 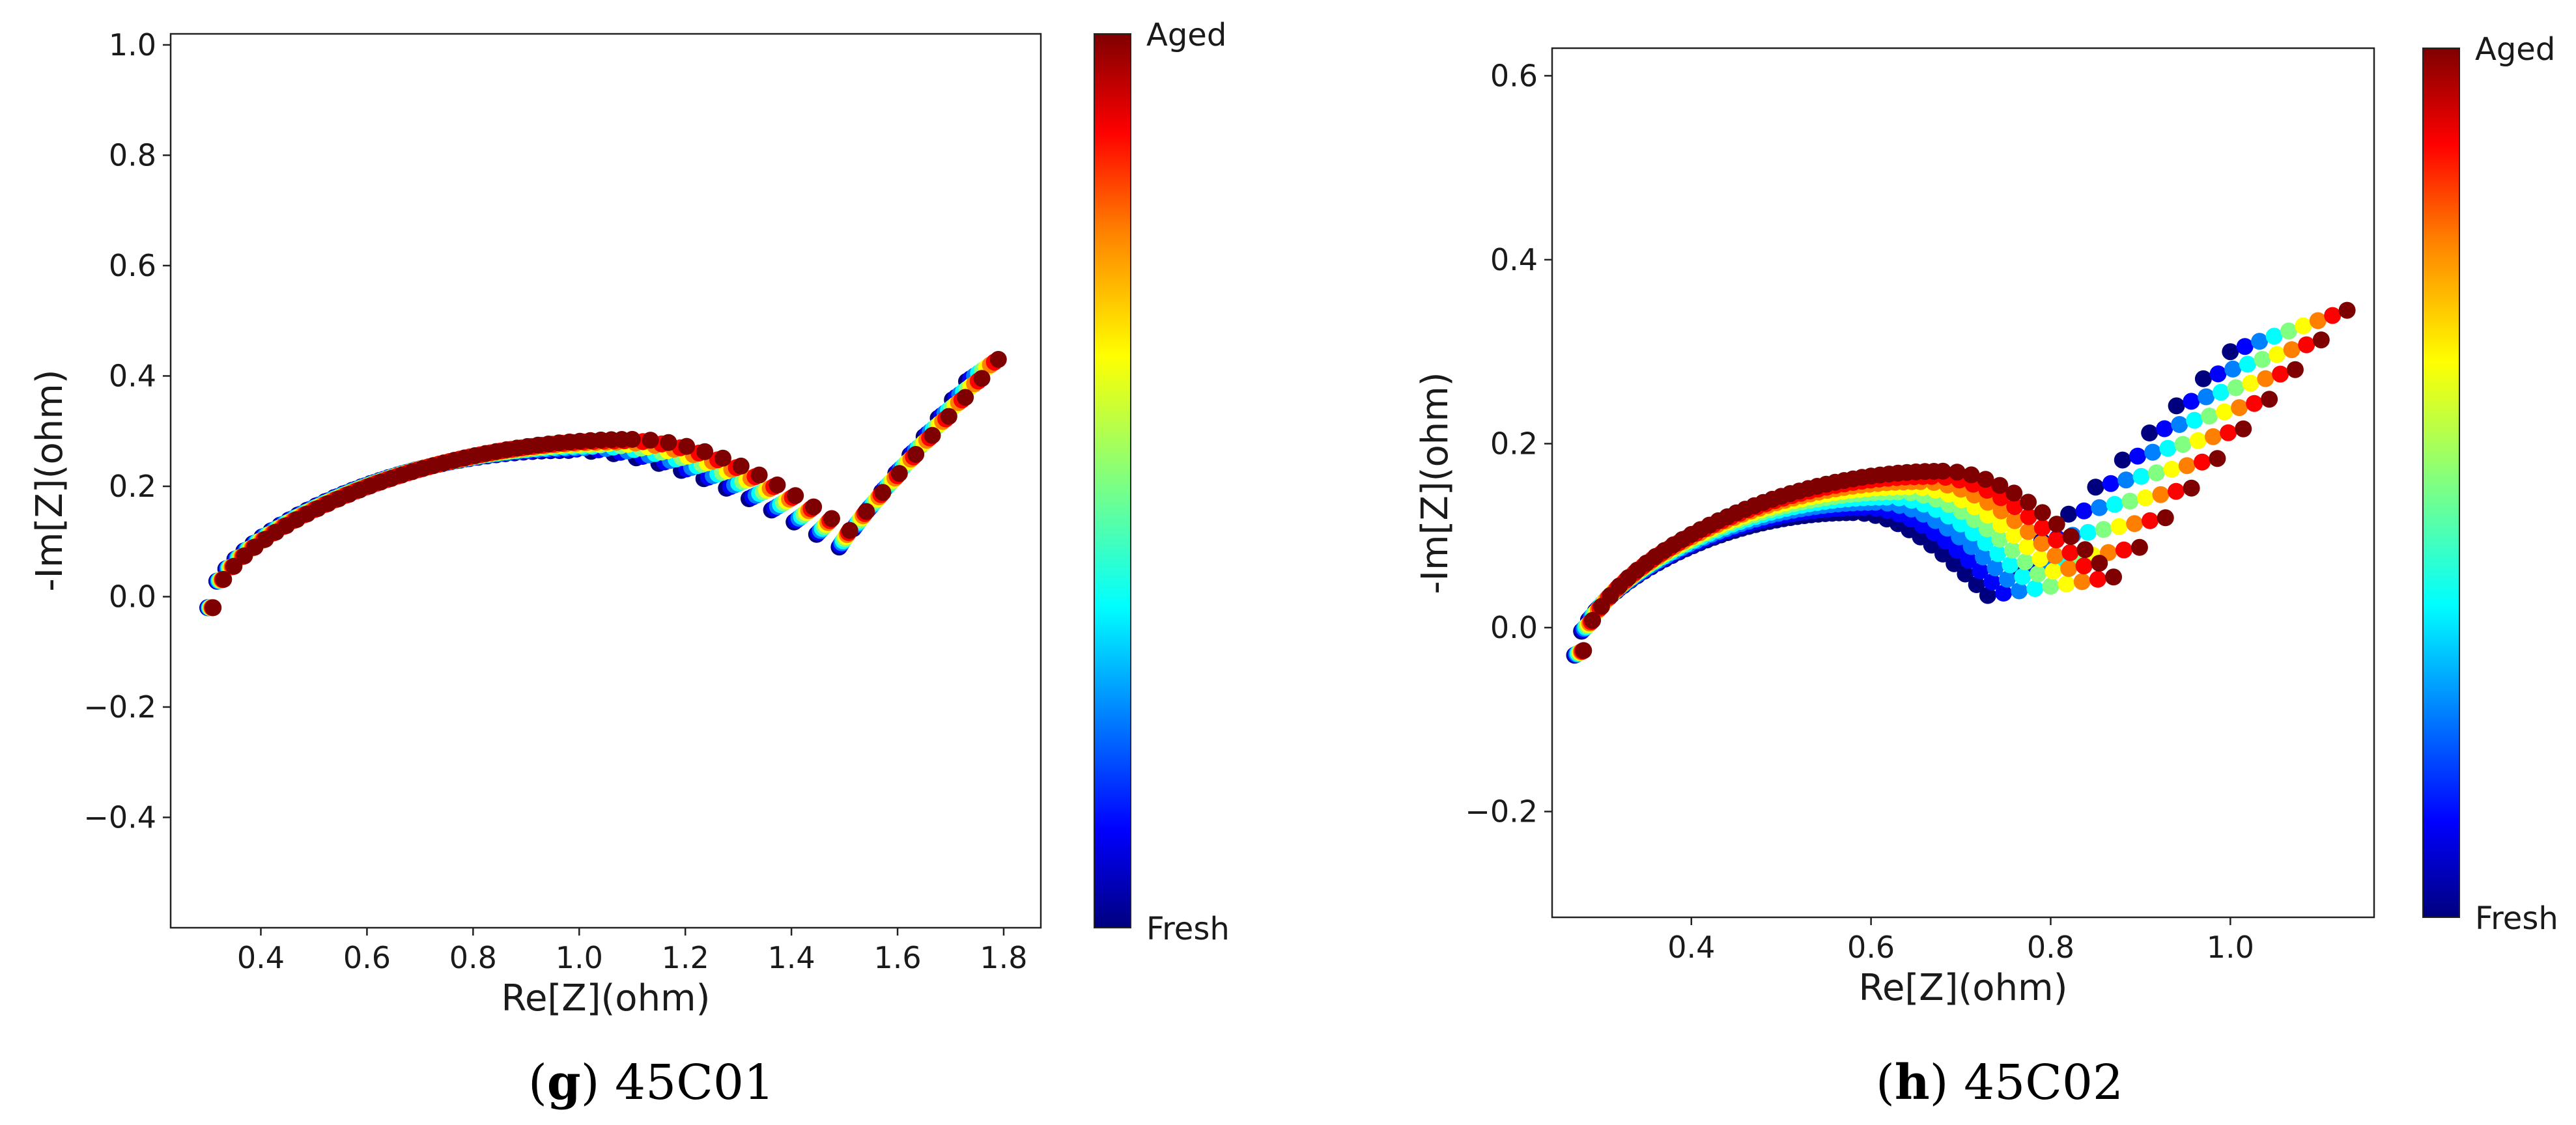 What do you see at coordinates (1885, 1083) in the screenshot?
I see `panel-h-caption-open: (` at bounding box center [1885, 1083].